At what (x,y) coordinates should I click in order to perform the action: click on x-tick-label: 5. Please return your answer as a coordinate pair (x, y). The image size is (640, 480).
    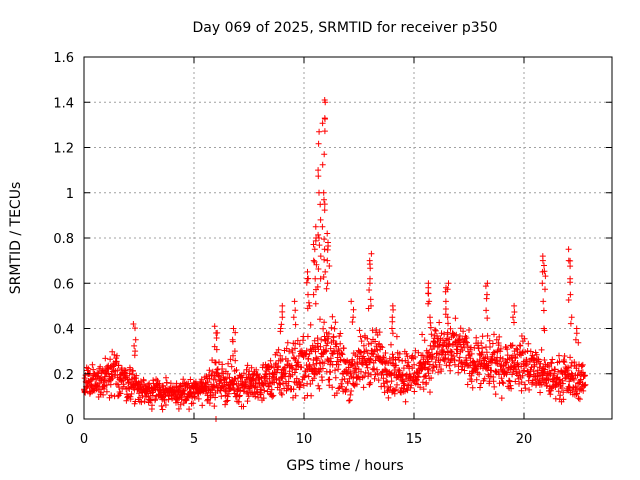
    Looking at the image, I should click on (194, 439).